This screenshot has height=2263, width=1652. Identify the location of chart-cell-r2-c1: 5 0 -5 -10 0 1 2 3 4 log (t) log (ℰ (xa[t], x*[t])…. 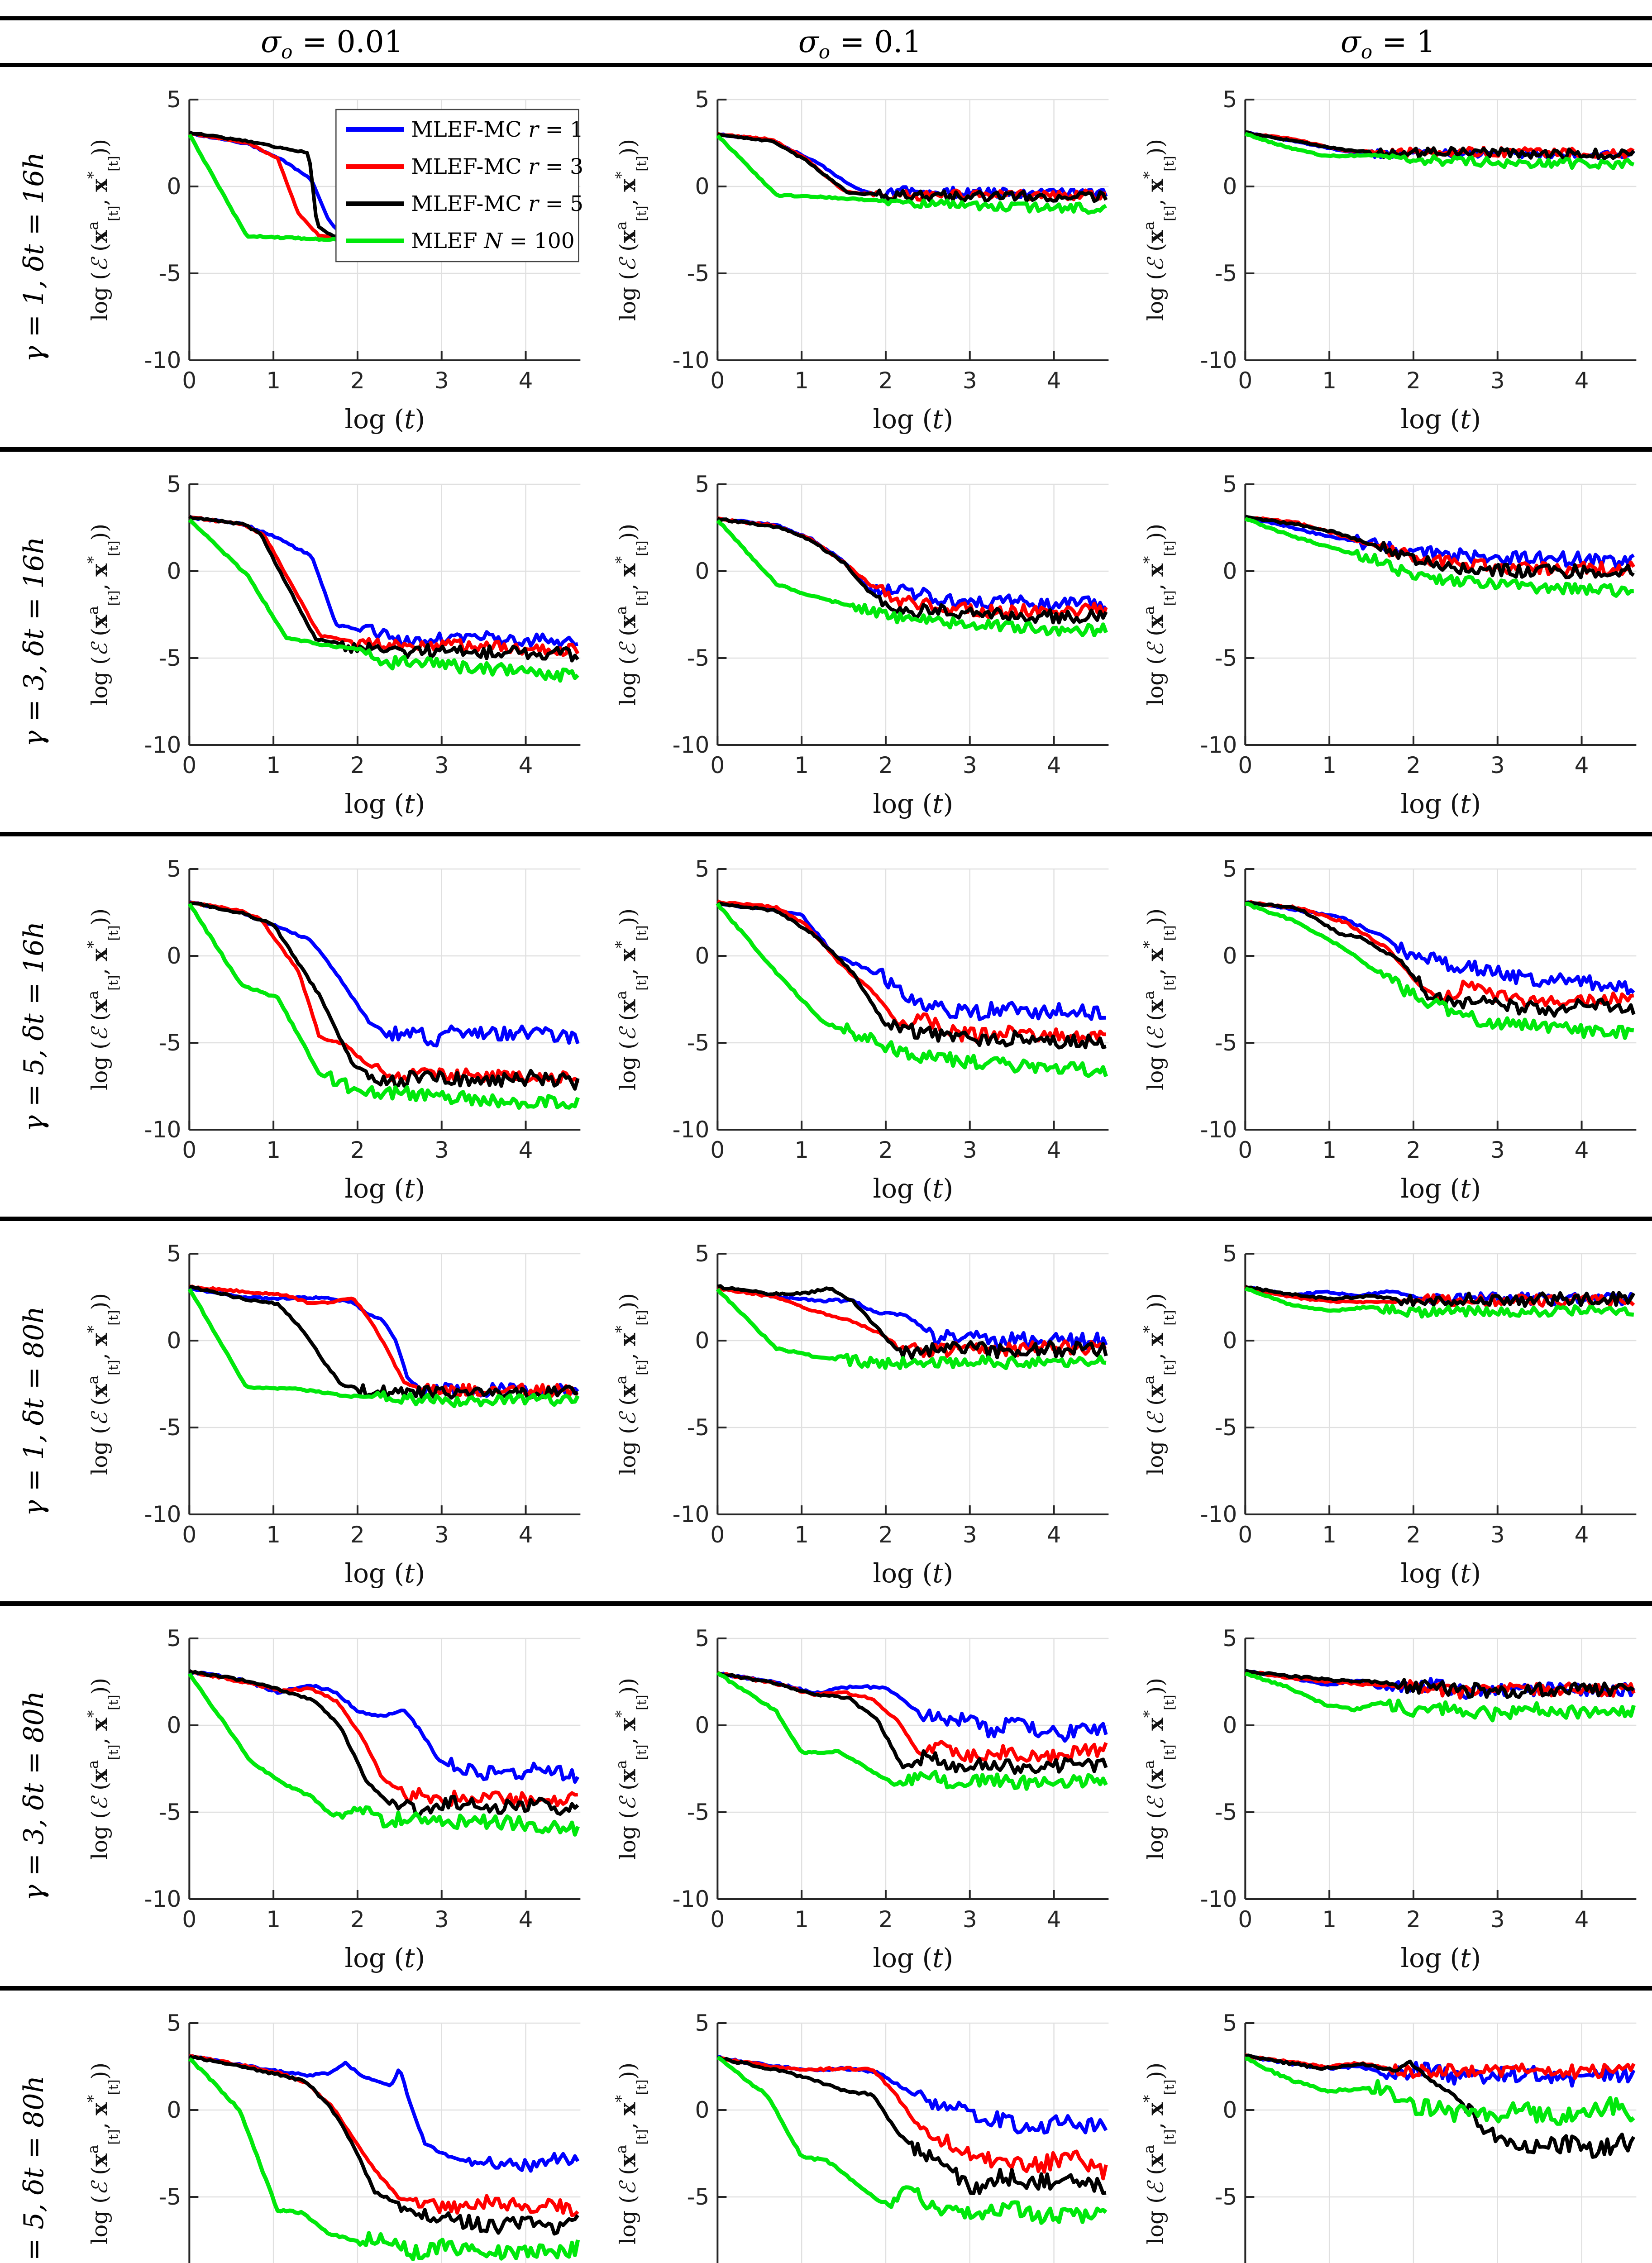
(860, 1026).